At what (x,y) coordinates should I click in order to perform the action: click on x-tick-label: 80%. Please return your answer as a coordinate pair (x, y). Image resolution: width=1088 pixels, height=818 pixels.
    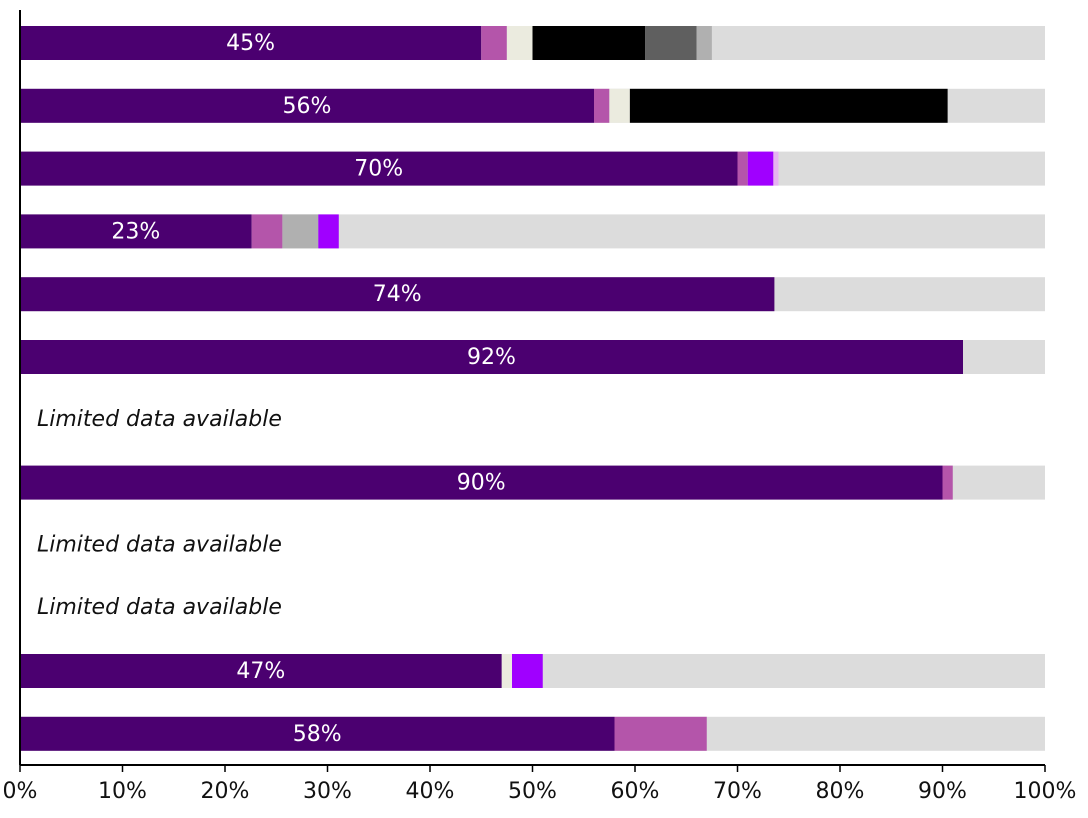
    Looking at the image, I should click on (840, 791).